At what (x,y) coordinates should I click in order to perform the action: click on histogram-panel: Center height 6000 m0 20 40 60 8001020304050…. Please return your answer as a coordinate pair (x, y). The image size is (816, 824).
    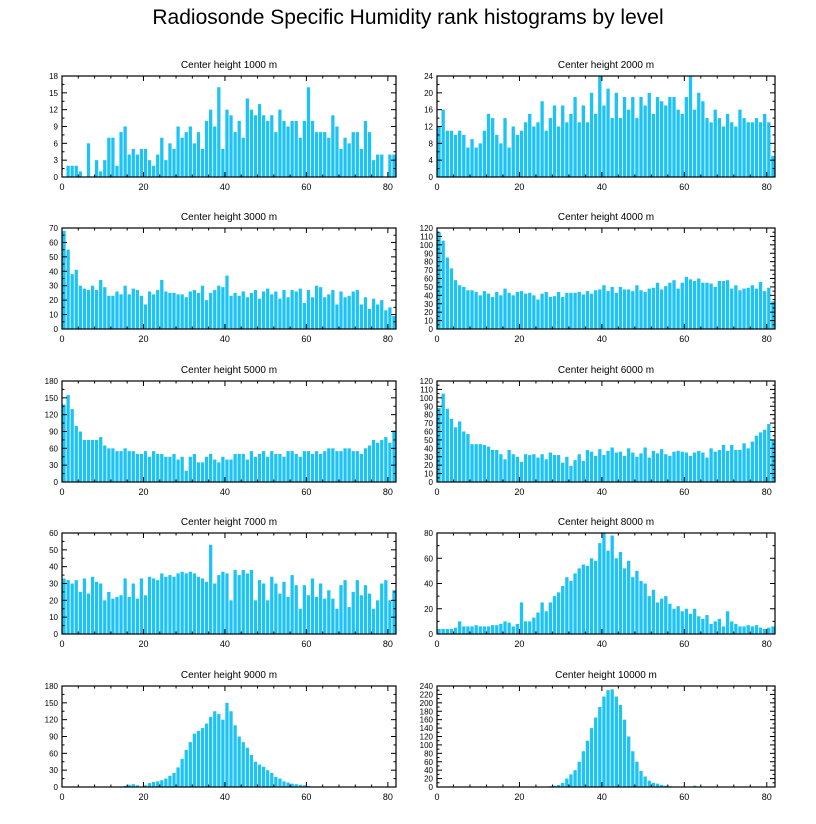
    Looking at the image, I should click on (598, 431).